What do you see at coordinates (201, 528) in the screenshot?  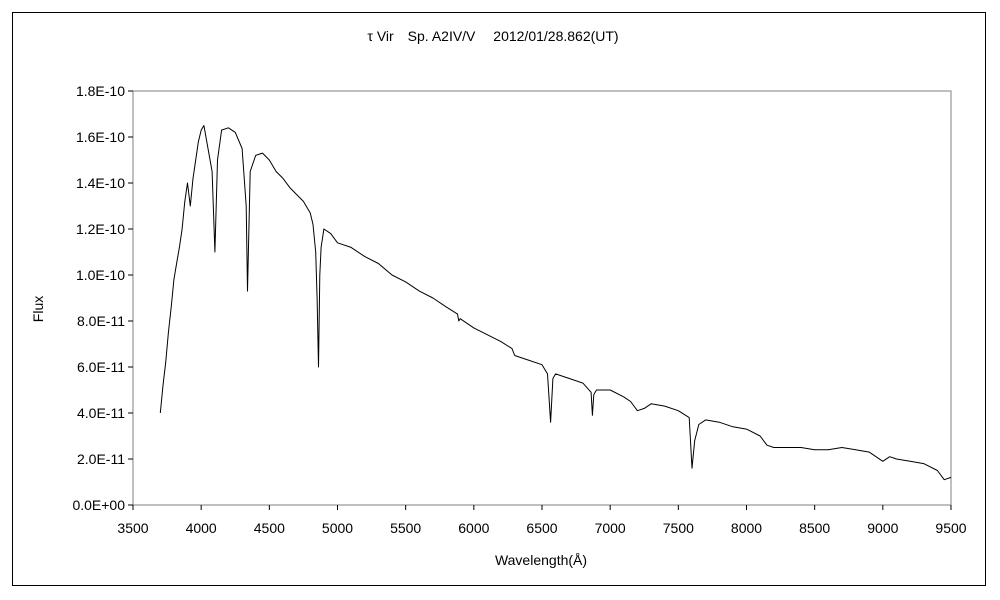 I see `x-tick-label: 4000` at bounding box center [201, 528].